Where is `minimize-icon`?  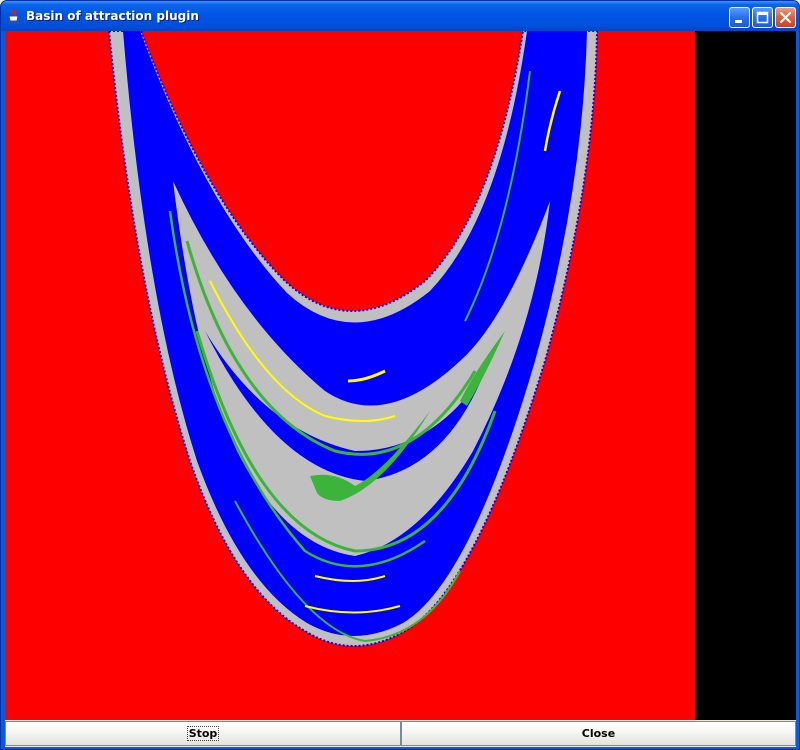
minimize-icon is located at coordinates (738, 21).